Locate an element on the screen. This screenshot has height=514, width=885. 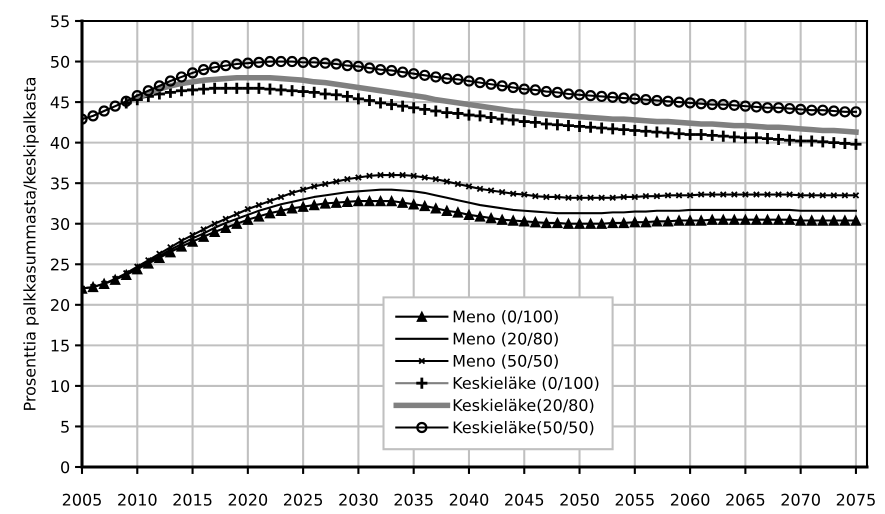
x-tick-label: 2075 is located at coordinates (855, 500).